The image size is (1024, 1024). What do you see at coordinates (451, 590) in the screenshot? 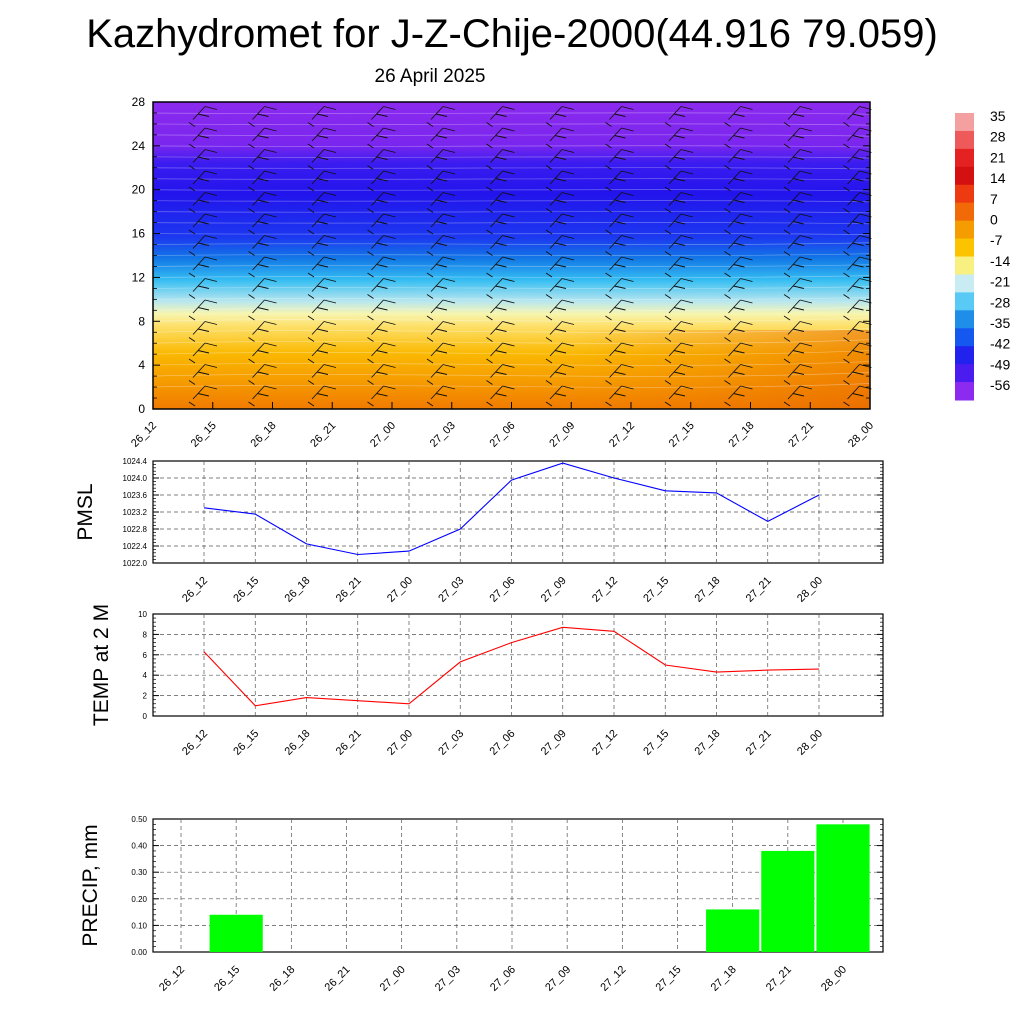
I see `pmsl-x-tick-label: 27_03` at bounding box center [451, 590].